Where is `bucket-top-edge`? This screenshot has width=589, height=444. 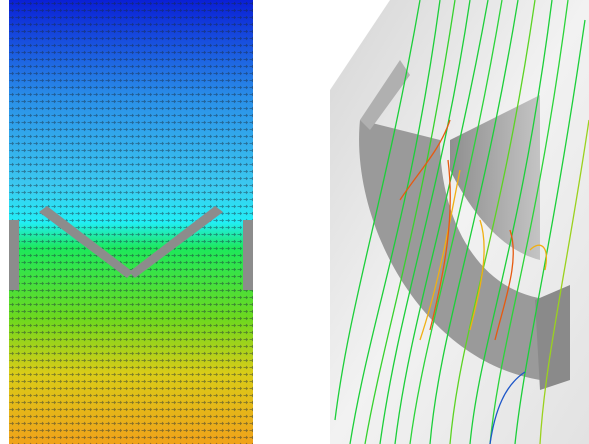 bucket-top-edge is located at coordinates (385, 95).